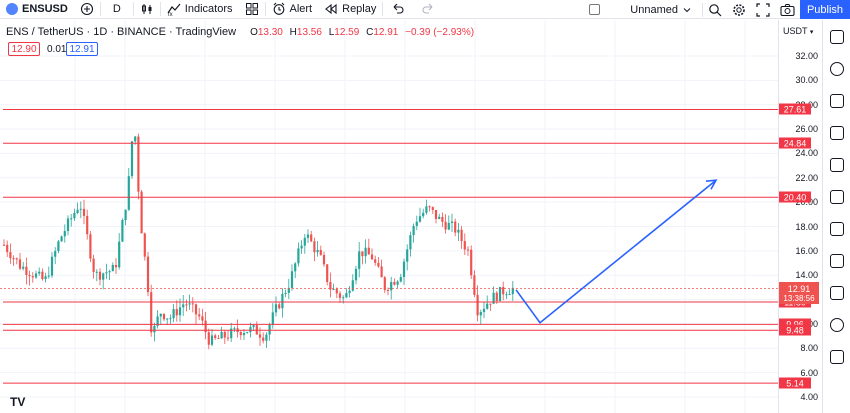 The width and height of the screenshot is (850, 413). Describe the element at coordinates (798, 31) in the screenshot. I see `axis-currency: USDT ▾` at that location.